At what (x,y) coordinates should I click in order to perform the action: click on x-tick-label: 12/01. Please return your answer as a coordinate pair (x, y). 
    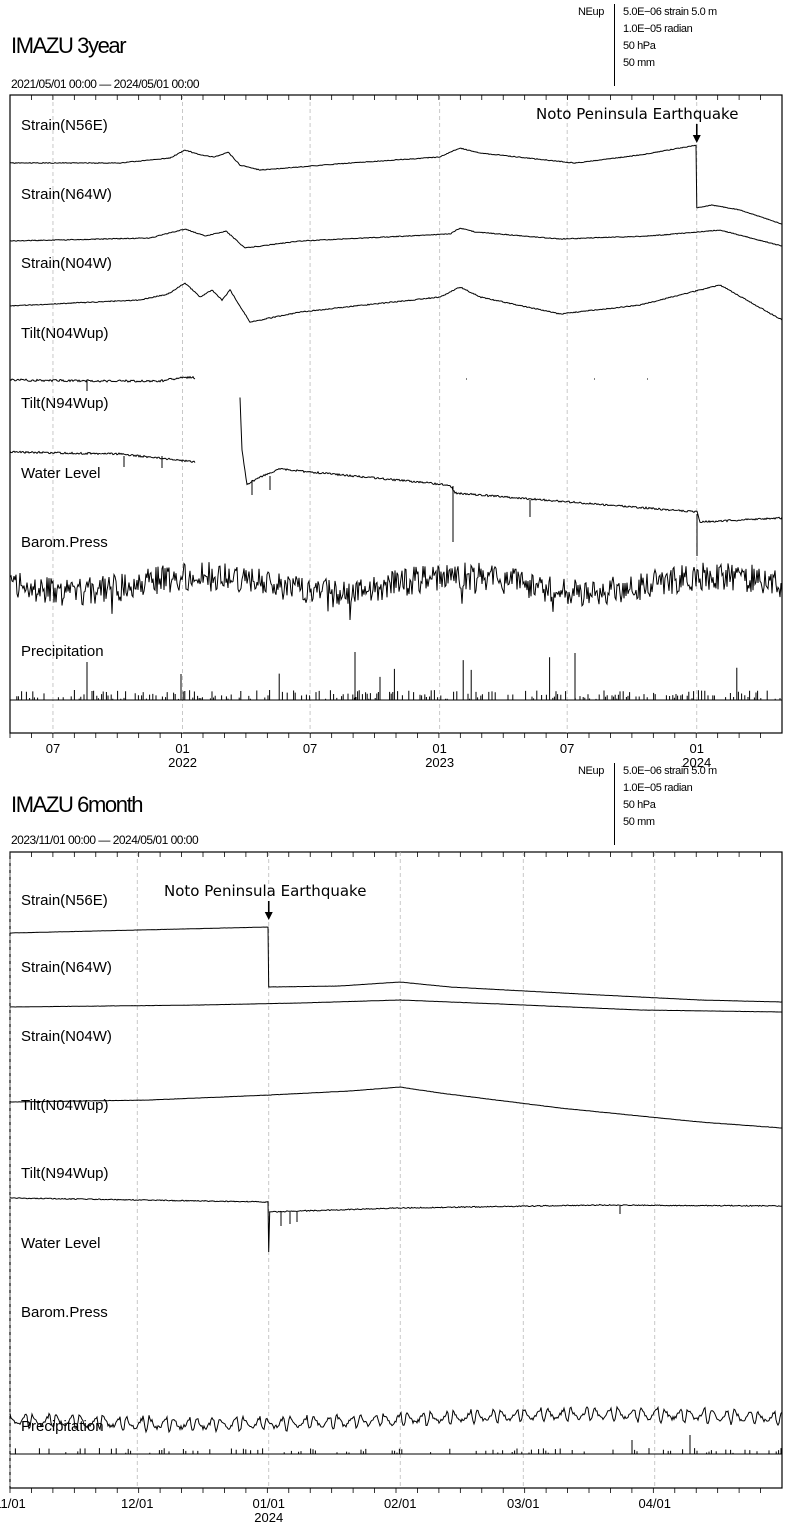
    Looking at the image, I should click on (137, 1503).